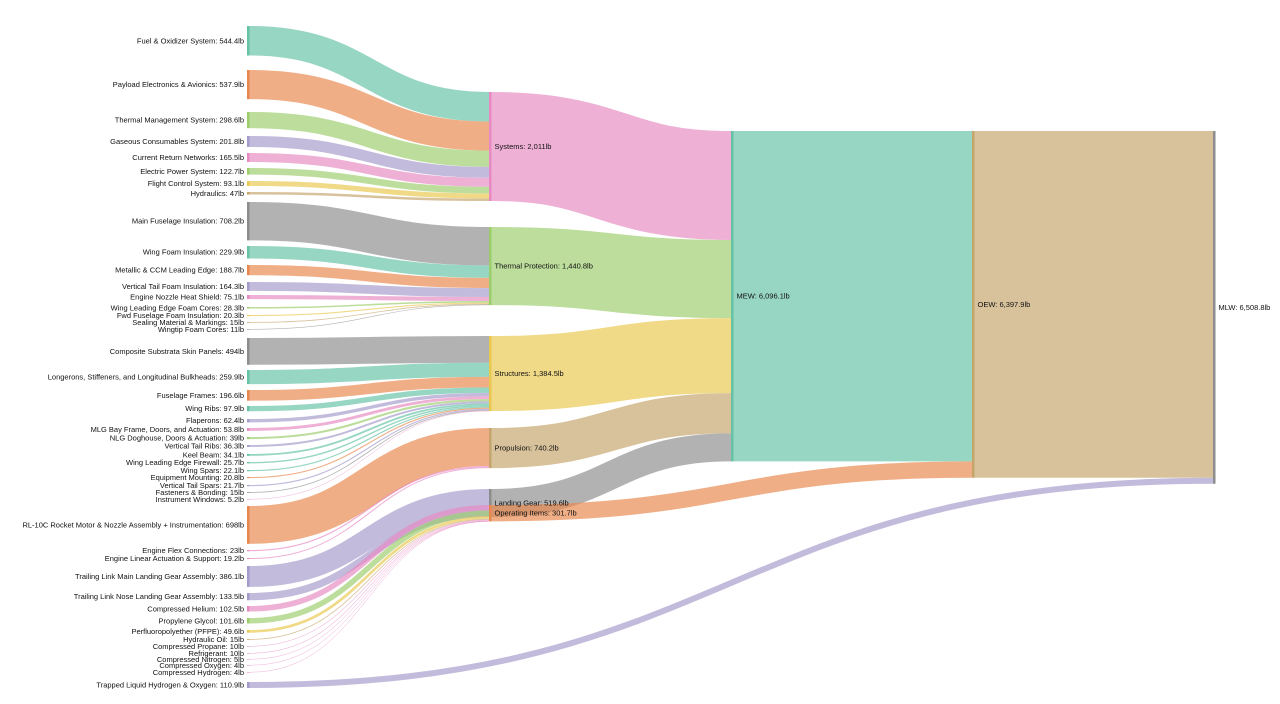 Image resolution: width=1280 pixels, height=704 pixels. I want to click on sankey-node-systems, so click(490, 146).